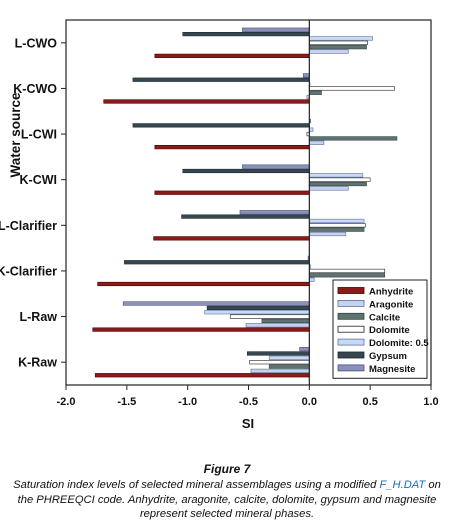 Image resolution: width=454 pixels, height=532 pixels. Describe the element at coordinates (370, 402) in the screenshot. I see `x-tick-label: 0.5` at that location.